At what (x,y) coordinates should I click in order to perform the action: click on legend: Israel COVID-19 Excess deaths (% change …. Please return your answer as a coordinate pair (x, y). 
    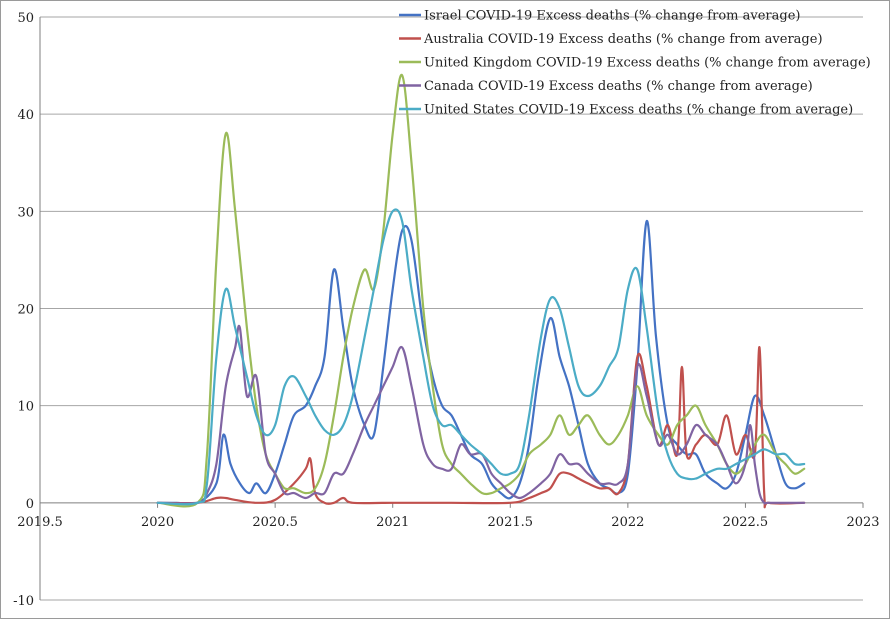
    Looking at the image, I should click on (635, 63).